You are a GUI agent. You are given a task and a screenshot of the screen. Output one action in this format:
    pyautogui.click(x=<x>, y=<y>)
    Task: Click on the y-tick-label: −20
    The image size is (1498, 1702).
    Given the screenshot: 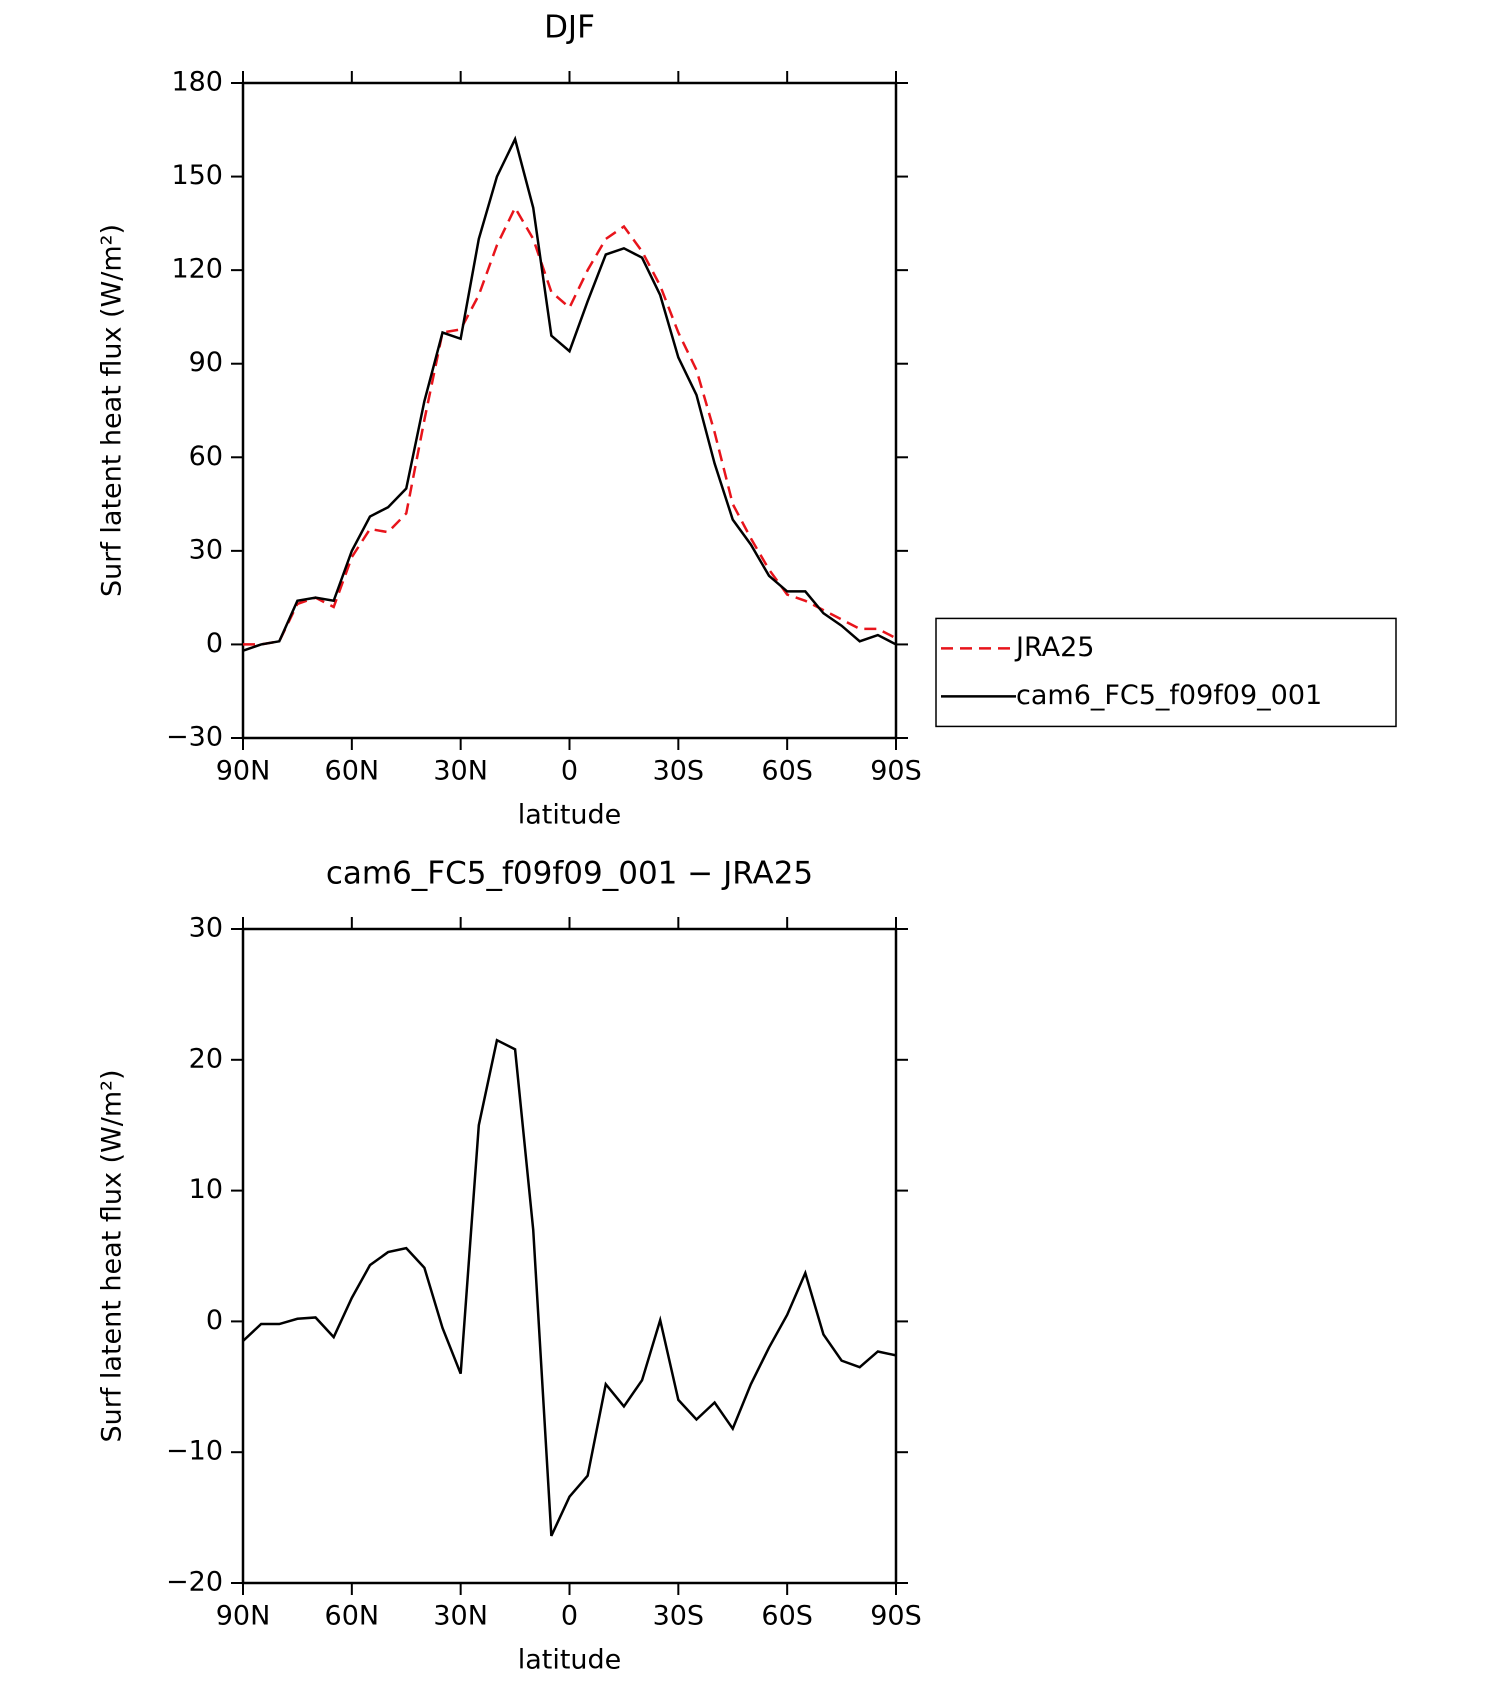 What is the action you would take?
    pyautogui.click(x=194, y=1582)
    